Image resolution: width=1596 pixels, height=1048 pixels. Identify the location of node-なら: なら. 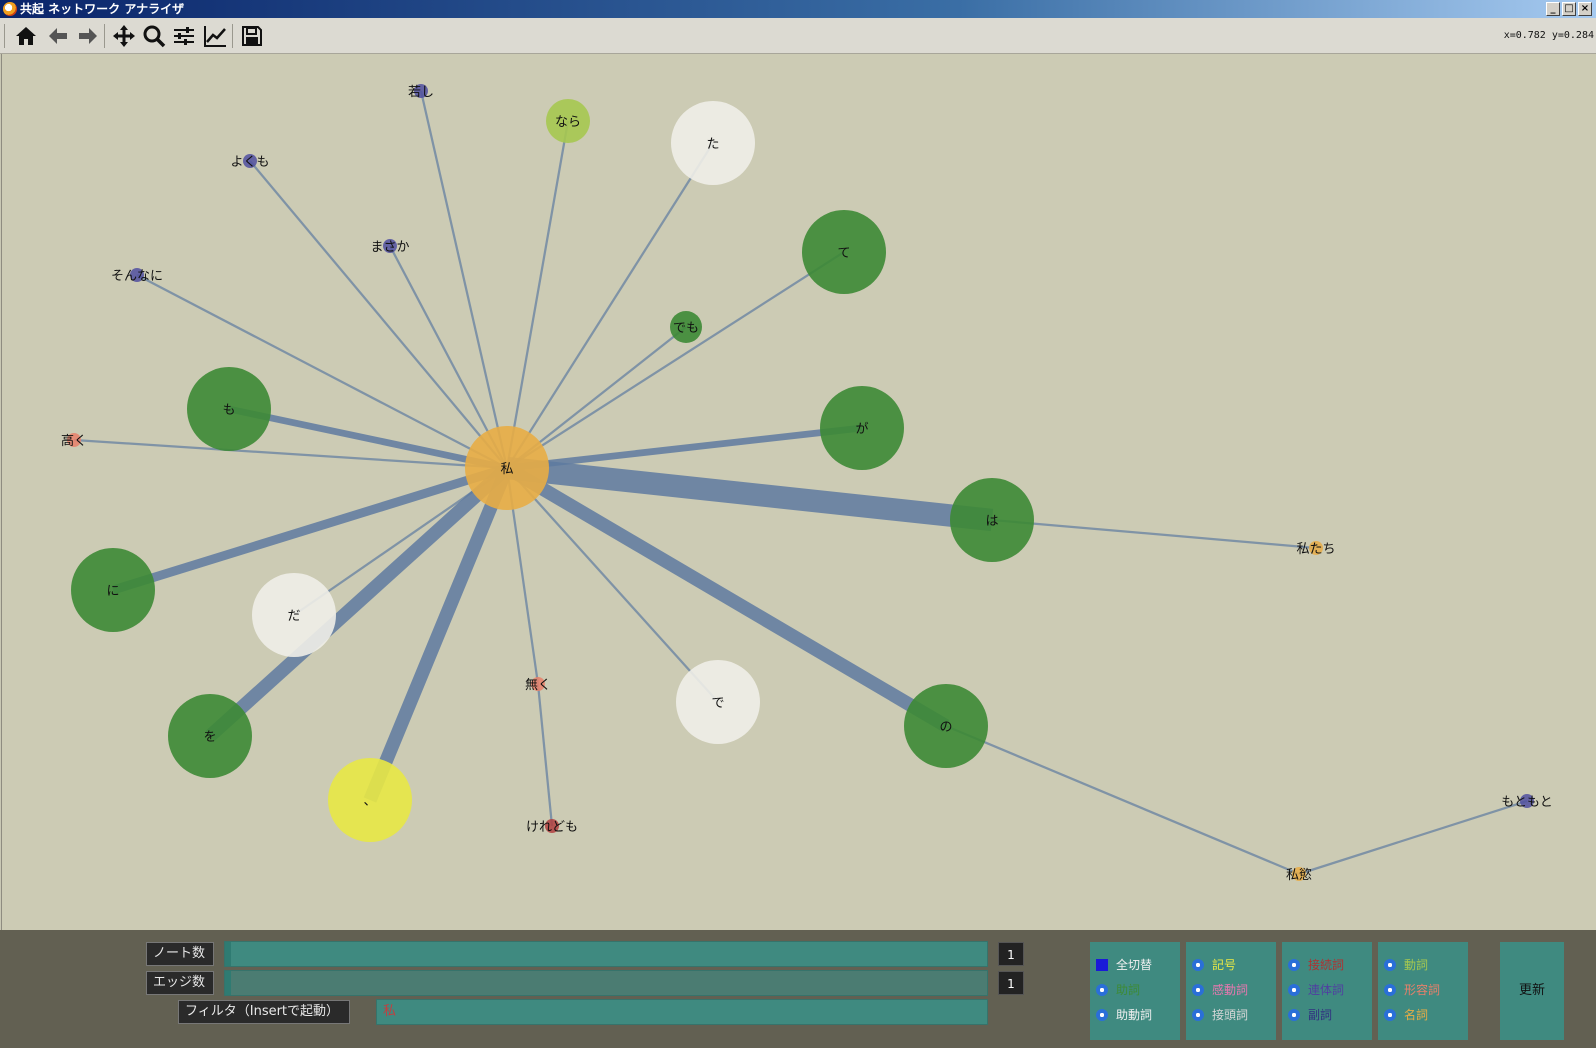
(568, 121).